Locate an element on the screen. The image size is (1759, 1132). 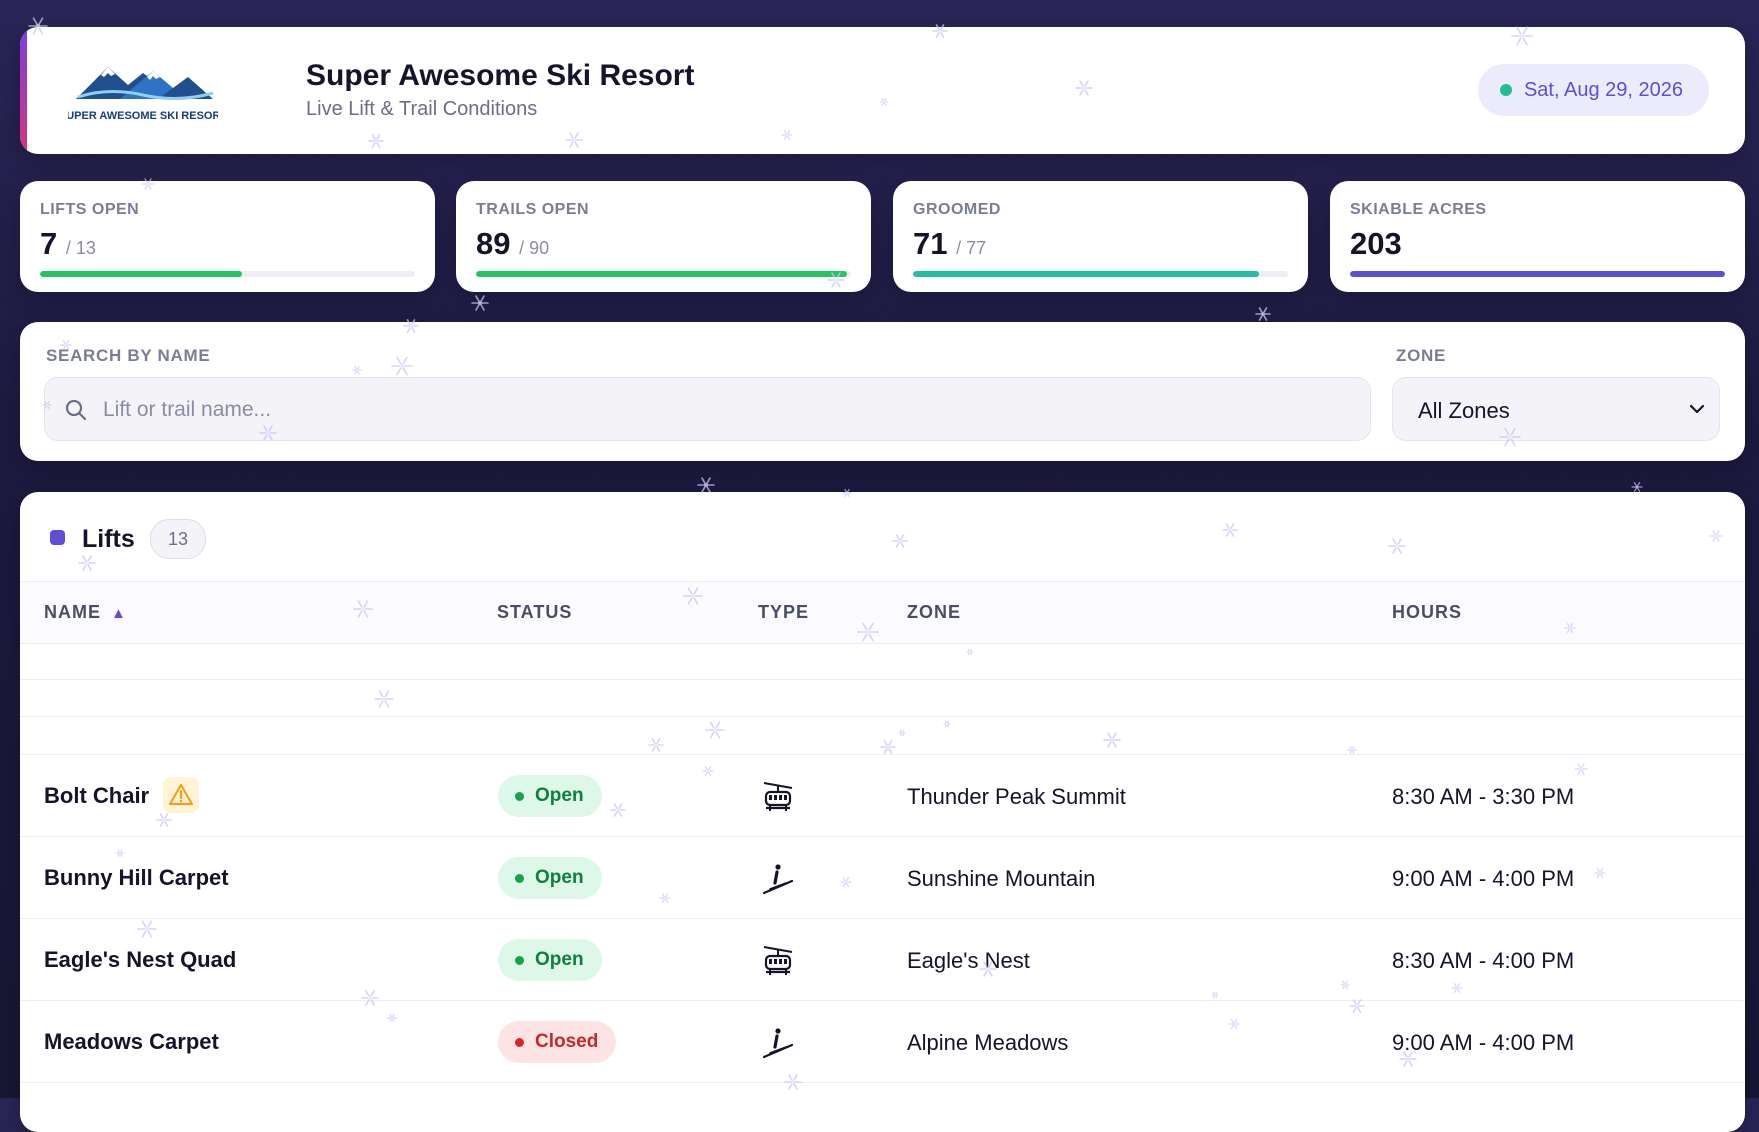
stat-label: SKIABLE ACRES is located at coordinates (1418, 209).